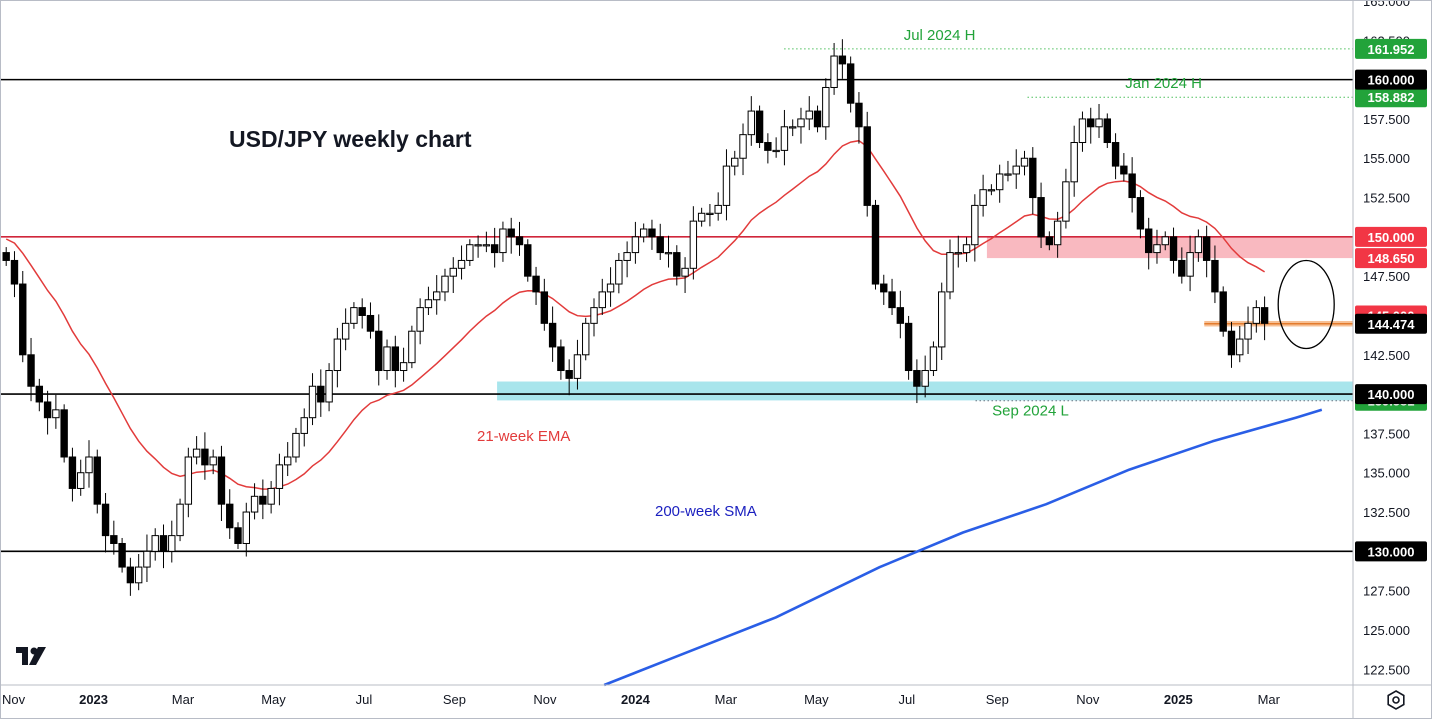  I want to click on chart-title: USD/JPY weekly chart, so click(350, 139).